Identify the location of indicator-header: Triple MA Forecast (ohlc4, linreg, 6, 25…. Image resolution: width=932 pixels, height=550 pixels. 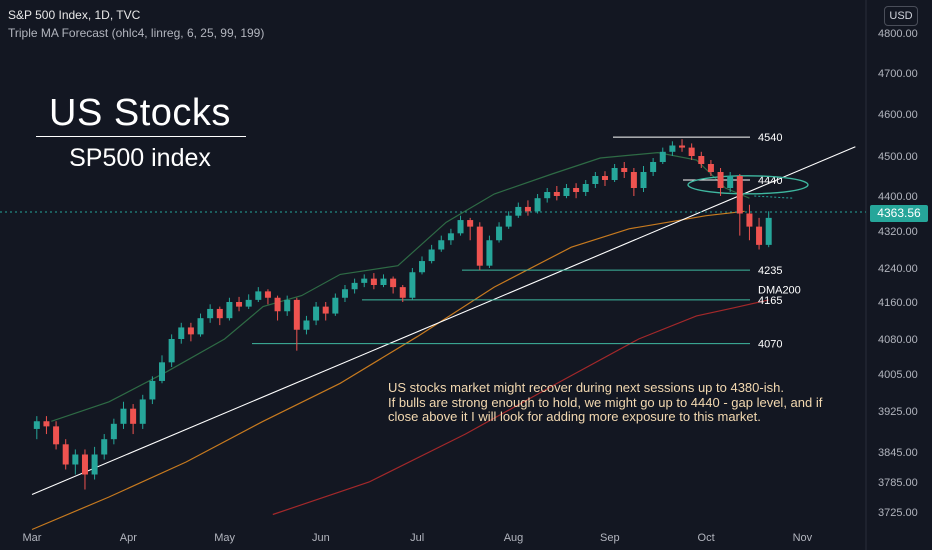
(136, 33).